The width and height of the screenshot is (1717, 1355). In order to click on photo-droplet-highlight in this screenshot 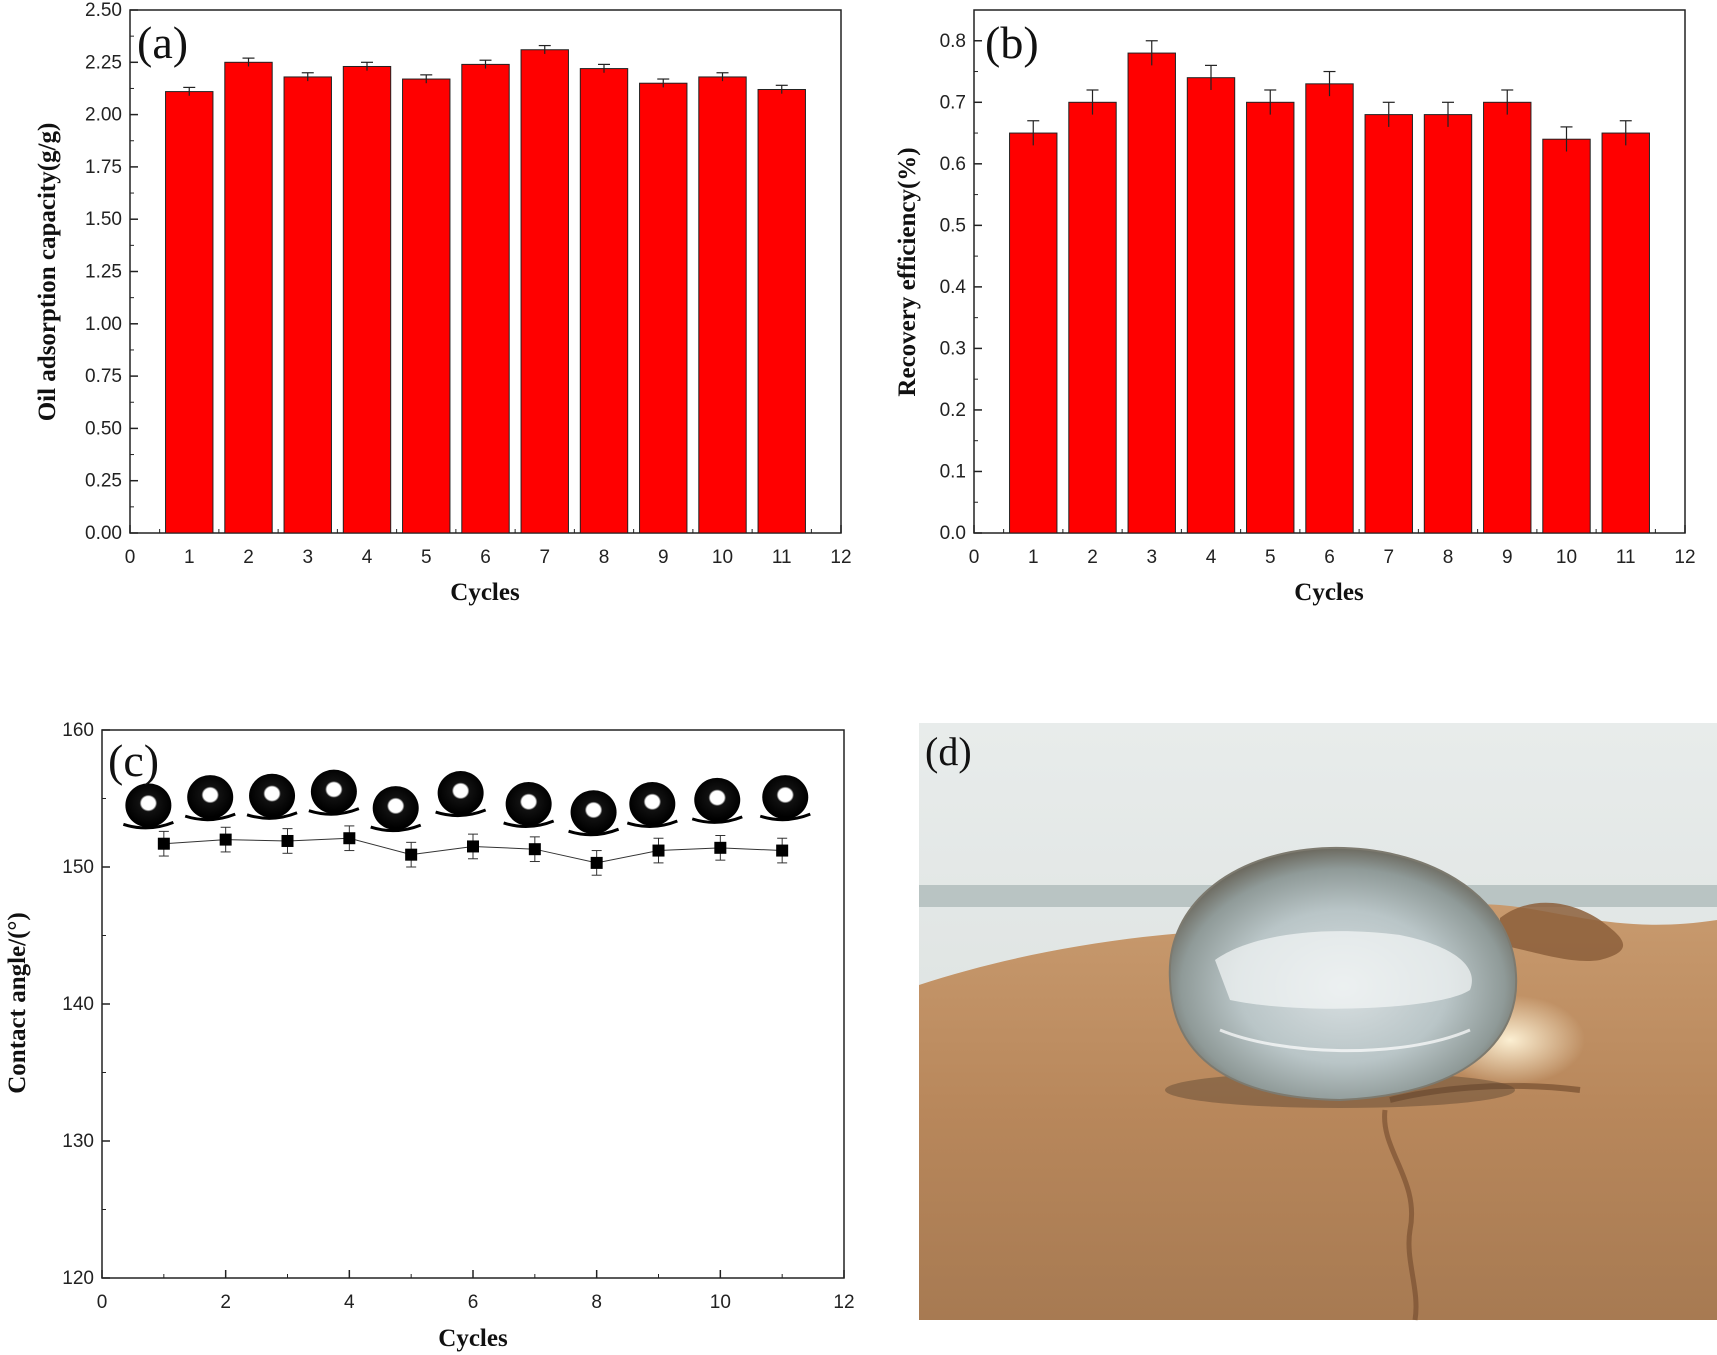, I will do `click(1343, 970)`.